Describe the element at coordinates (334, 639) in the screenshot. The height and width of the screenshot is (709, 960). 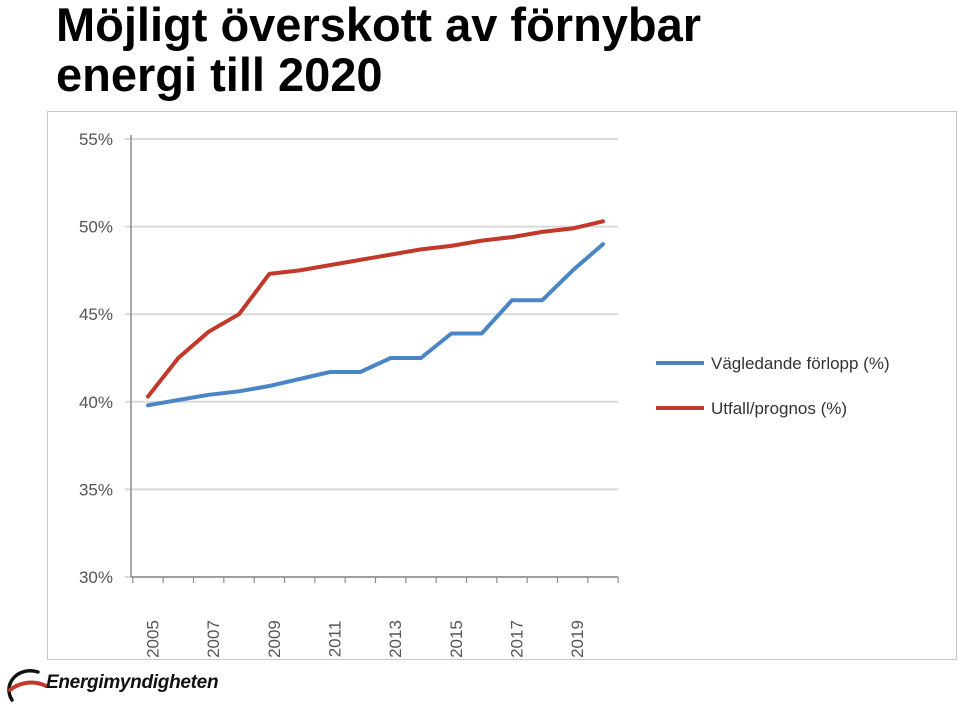
I see `x-tick-label: 2011` at that location.